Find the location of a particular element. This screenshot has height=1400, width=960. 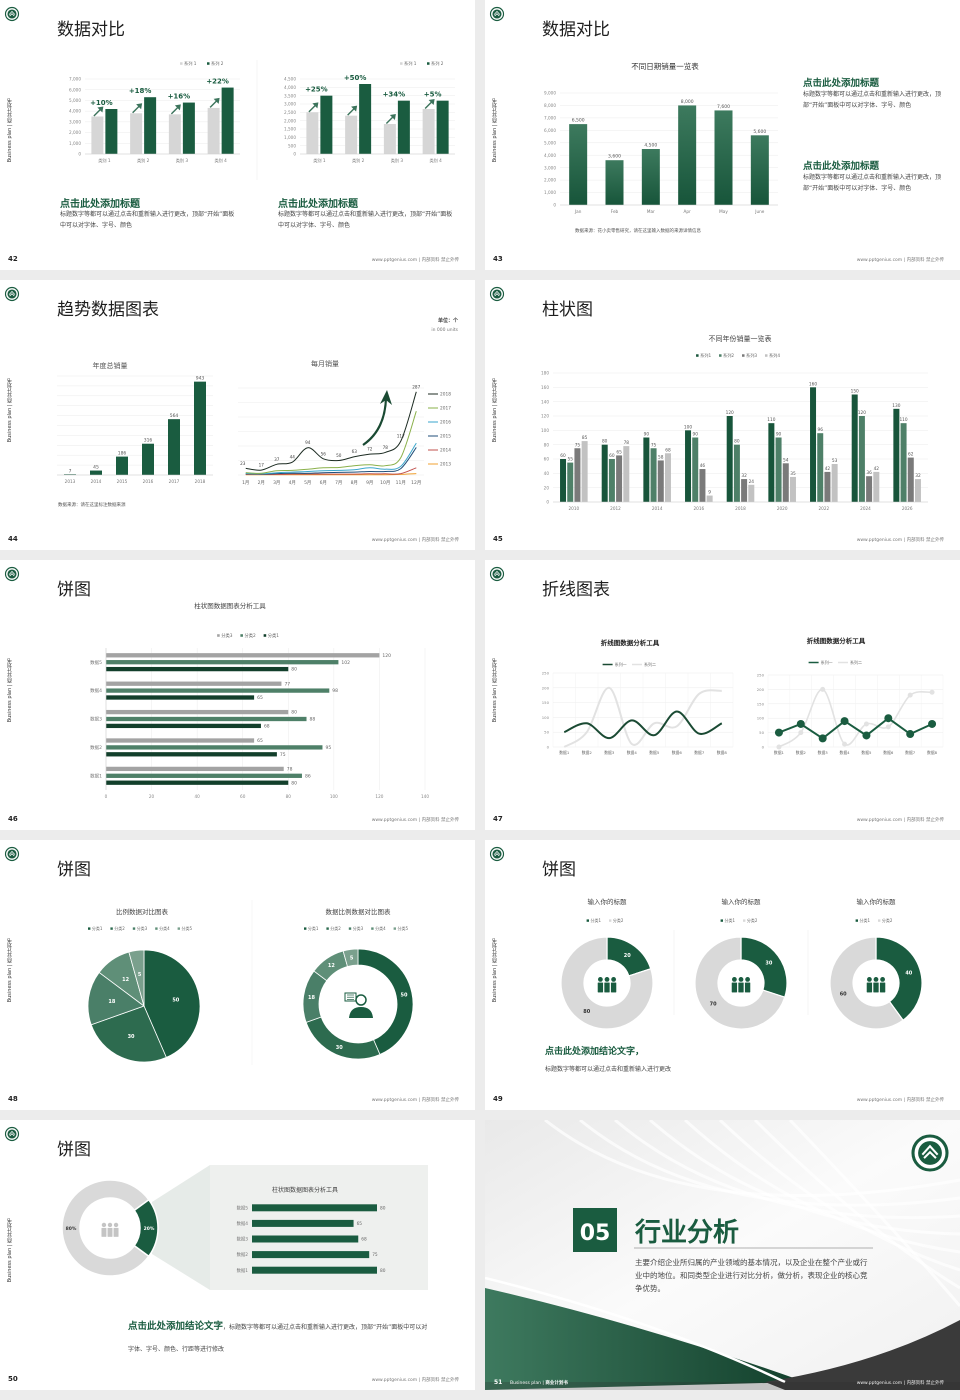

x-tick-label: 数据7 is located at coordinates (699, 752).